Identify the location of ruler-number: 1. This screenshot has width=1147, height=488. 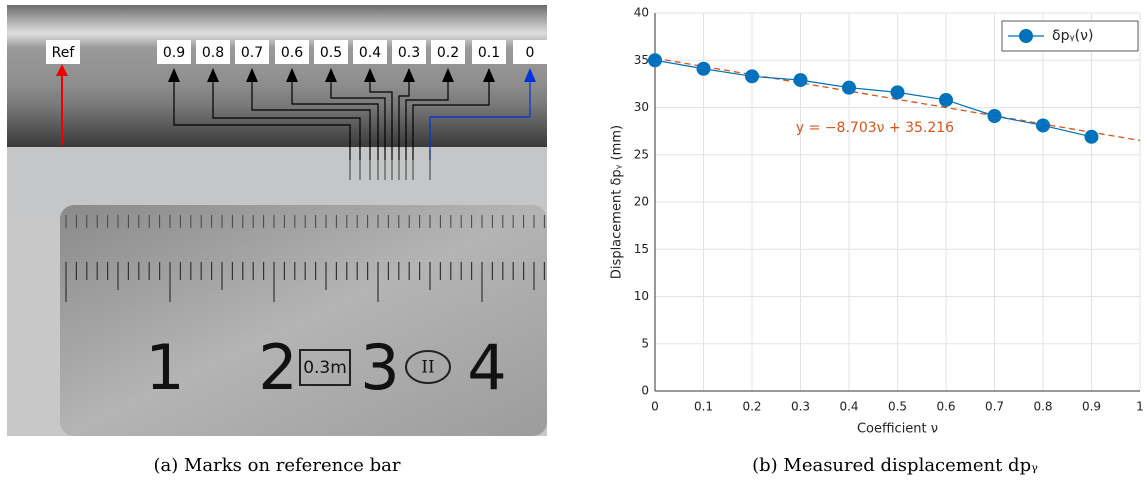
(164, 367).